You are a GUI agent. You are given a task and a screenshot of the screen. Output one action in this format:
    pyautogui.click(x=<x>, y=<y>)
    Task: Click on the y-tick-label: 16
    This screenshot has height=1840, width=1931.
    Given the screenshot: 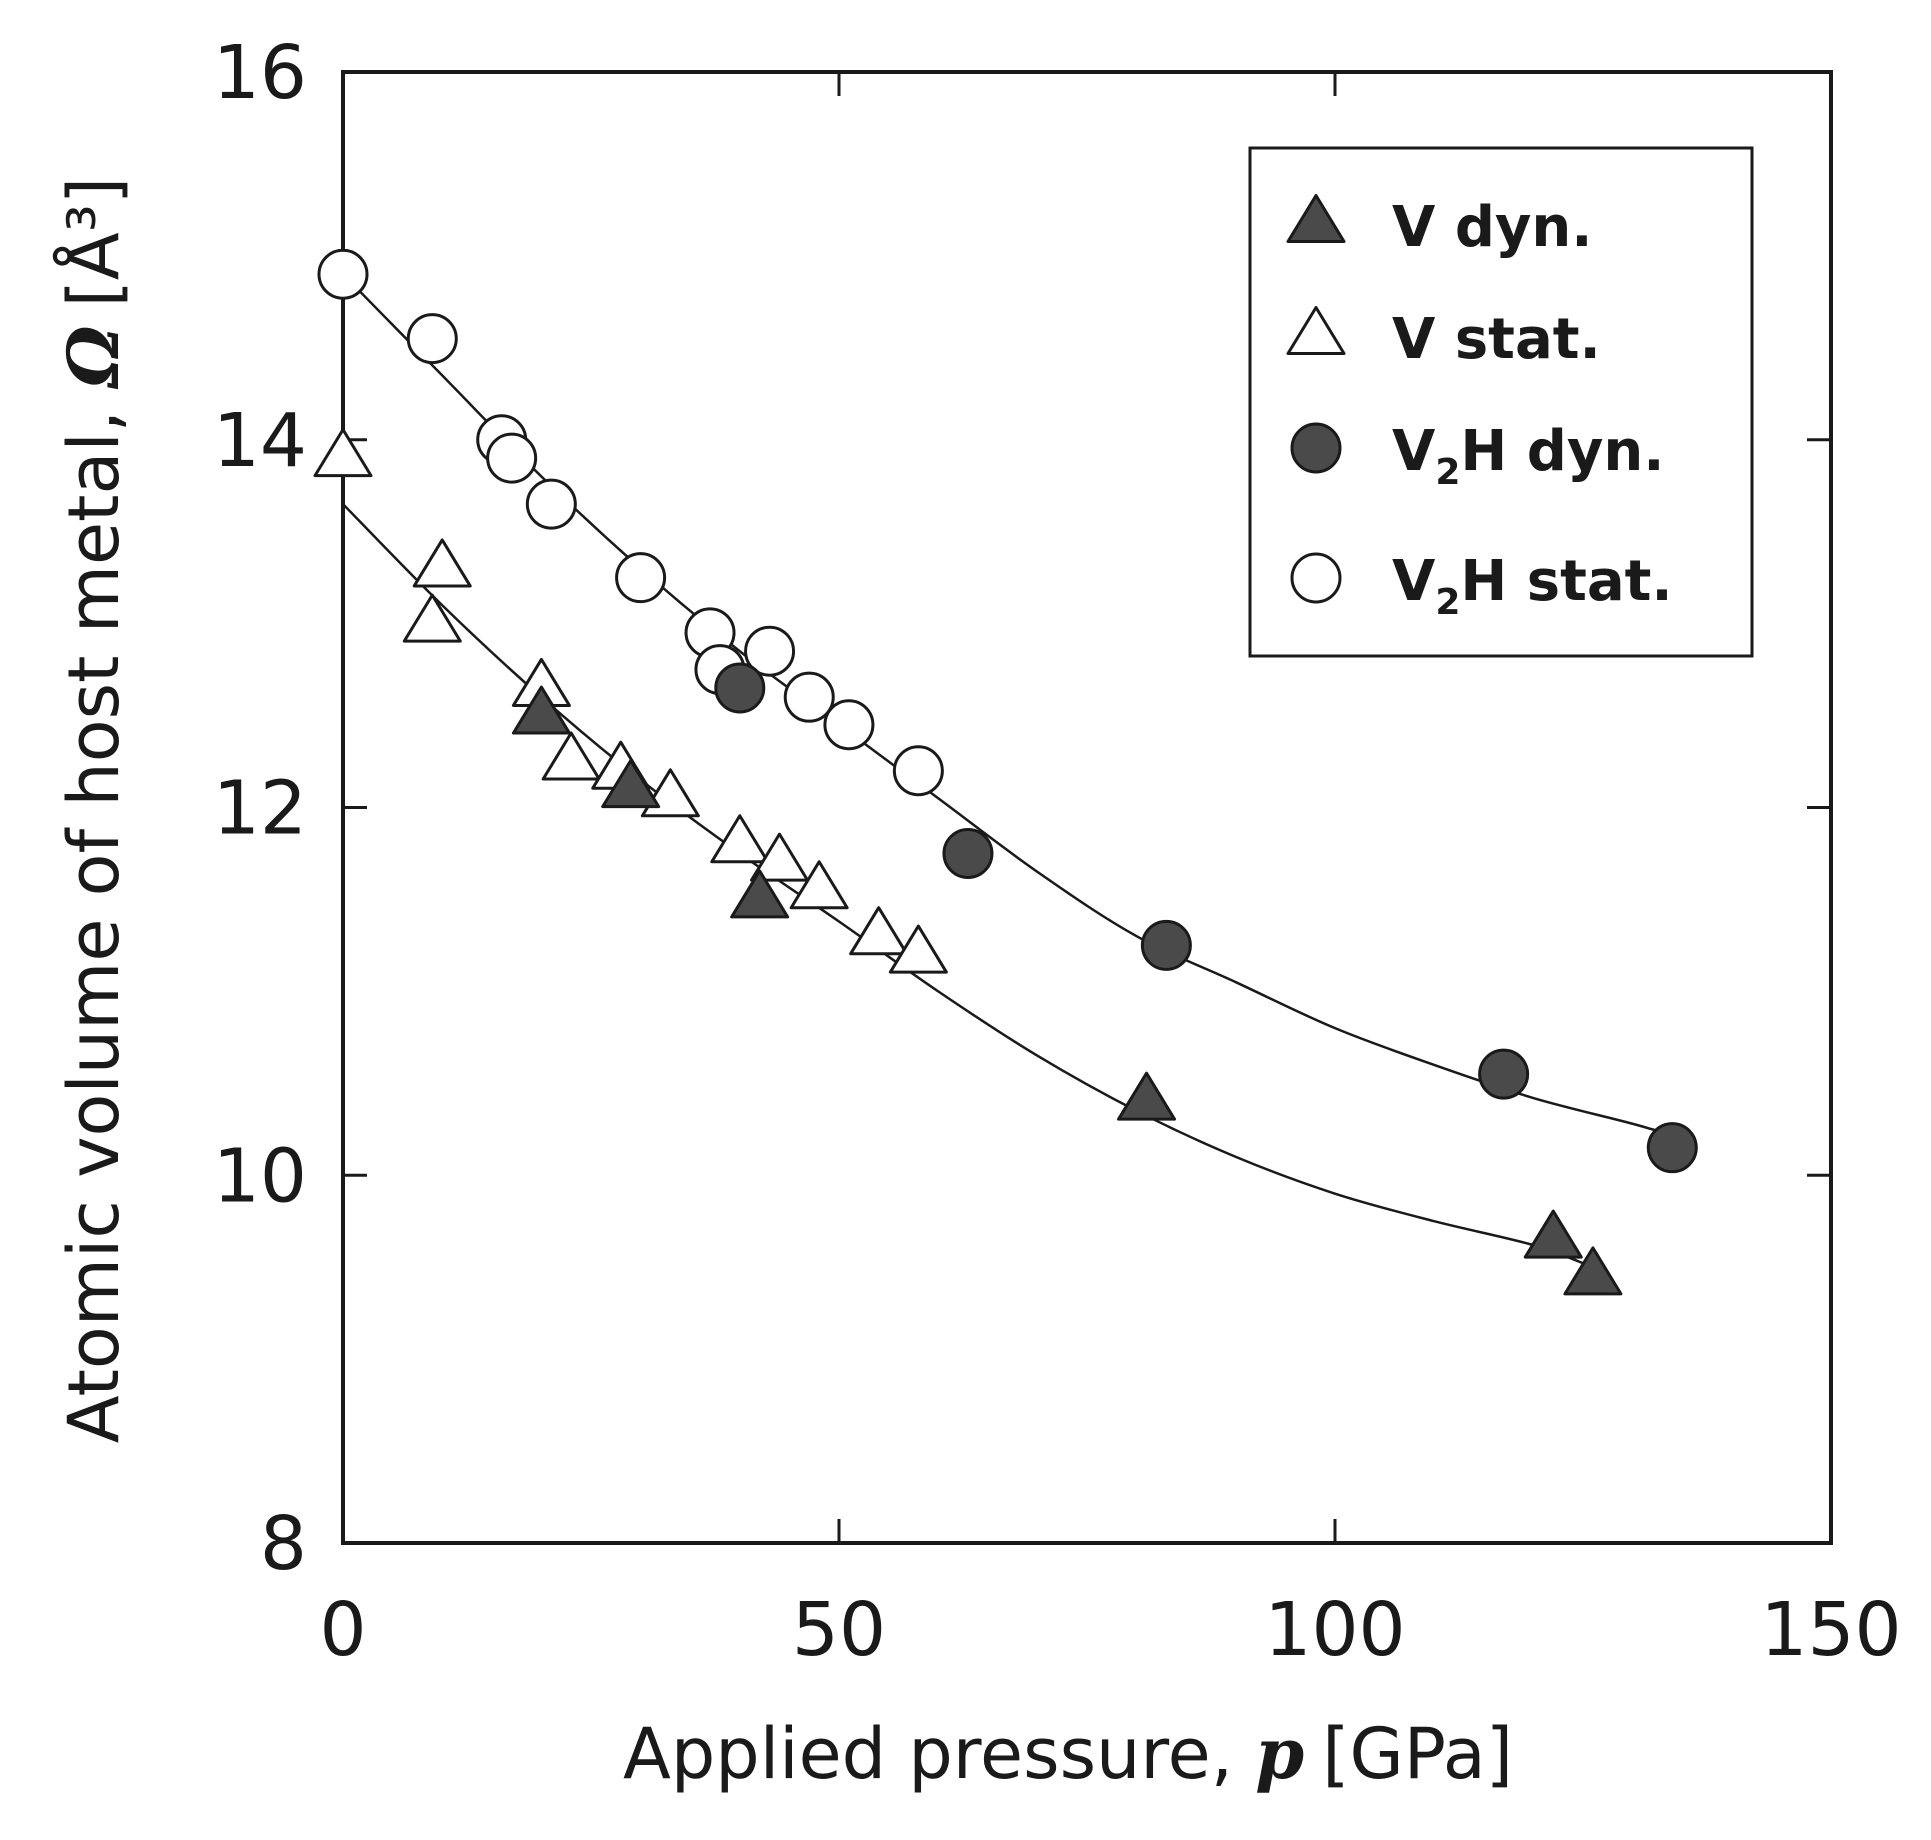 What is the action you would take?
    pyautogui.click(x=260, y=73)
    